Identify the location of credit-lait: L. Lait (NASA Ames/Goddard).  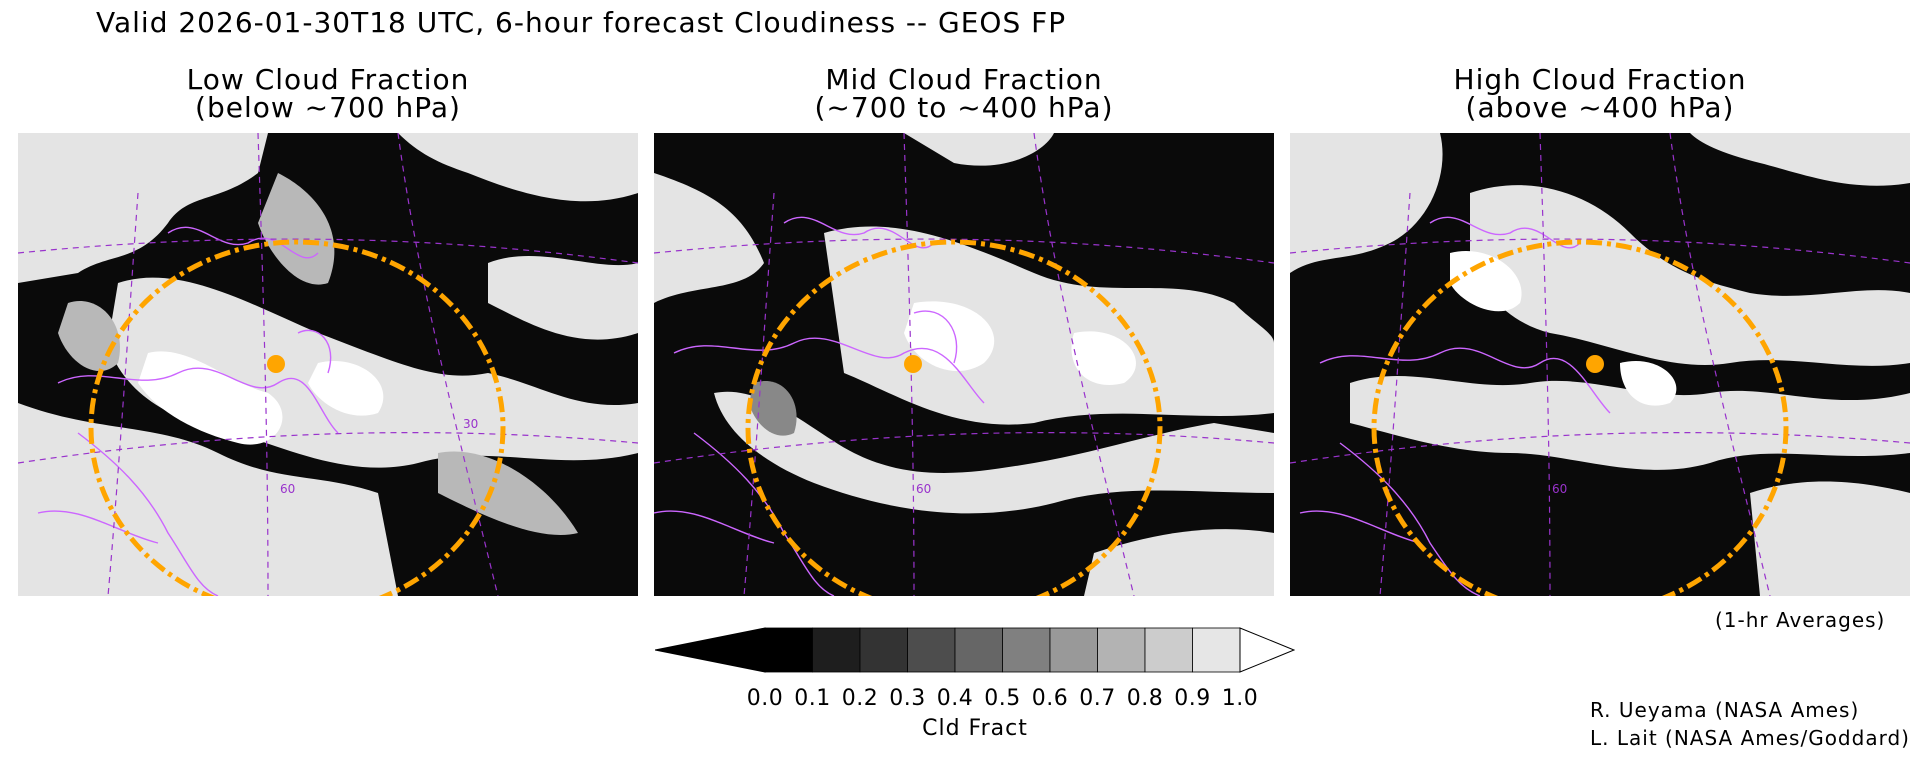
(1750, 738).